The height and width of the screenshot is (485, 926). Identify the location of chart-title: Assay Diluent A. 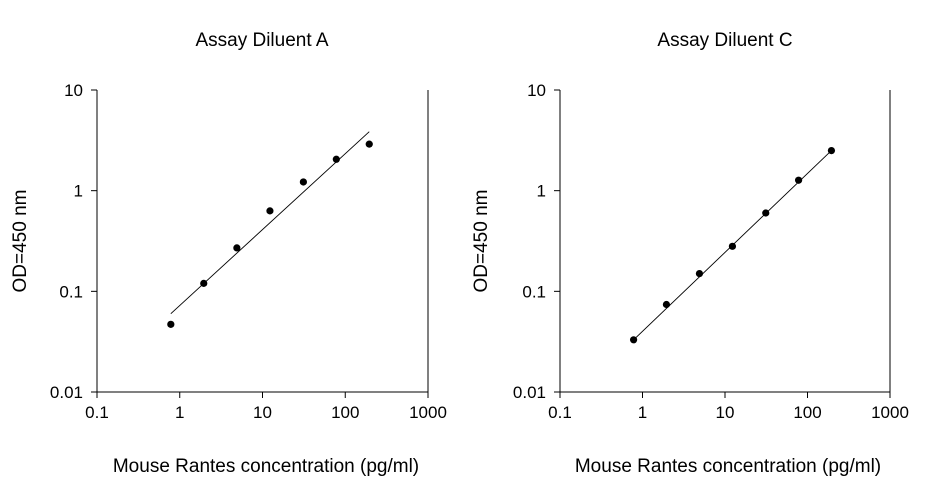
(261, 40).